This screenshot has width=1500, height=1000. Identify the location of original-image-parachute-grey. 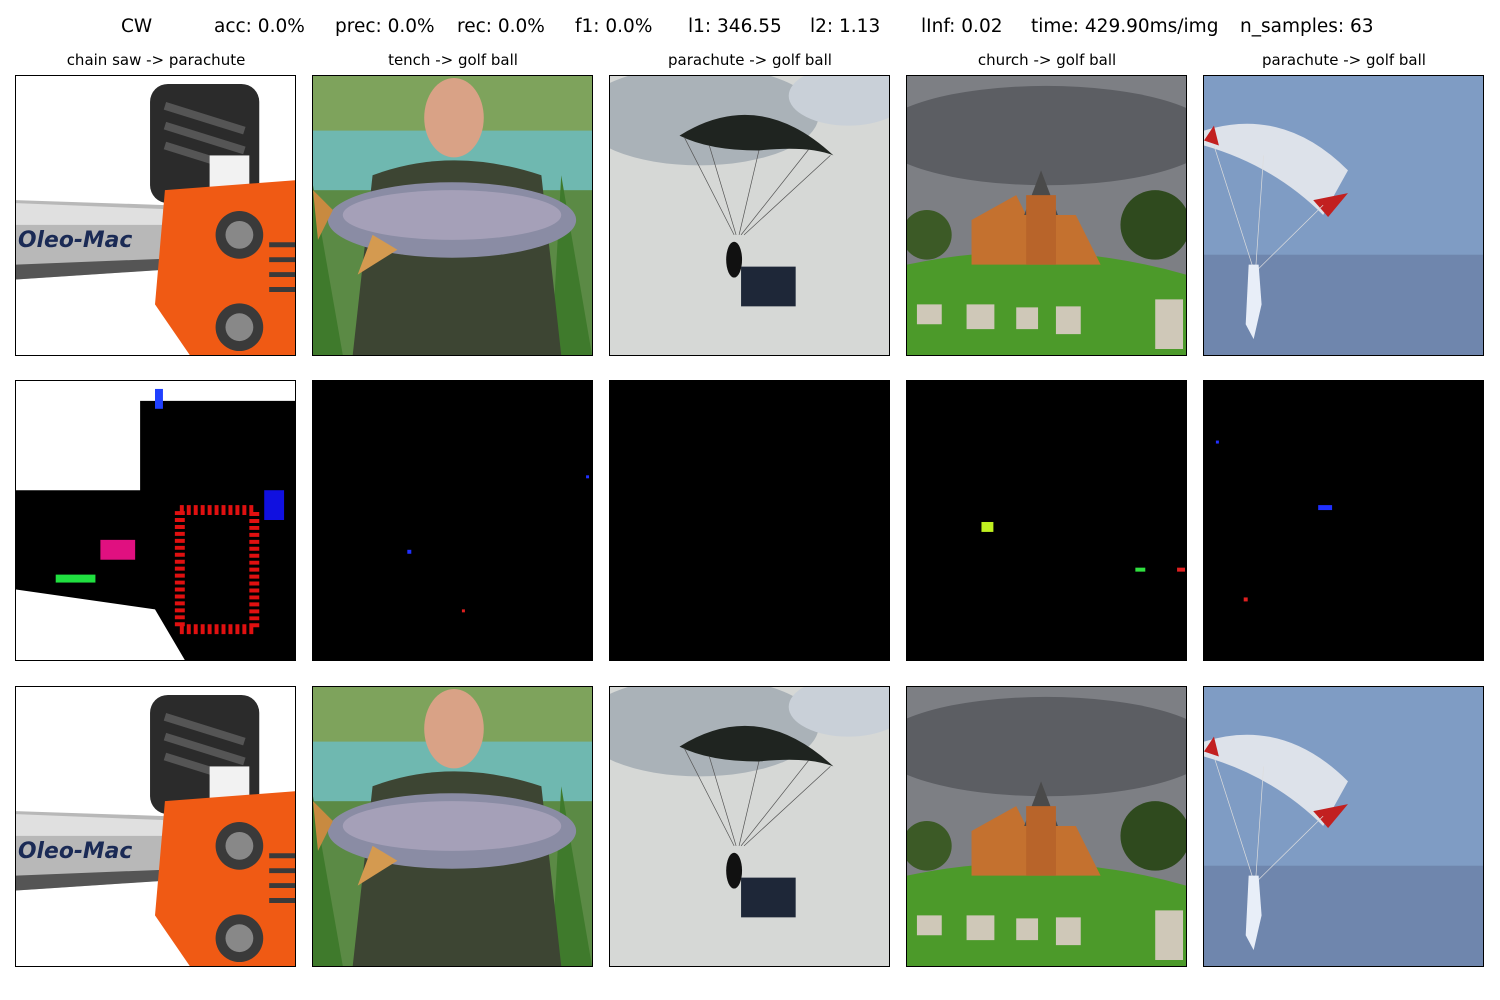
(749, 215).